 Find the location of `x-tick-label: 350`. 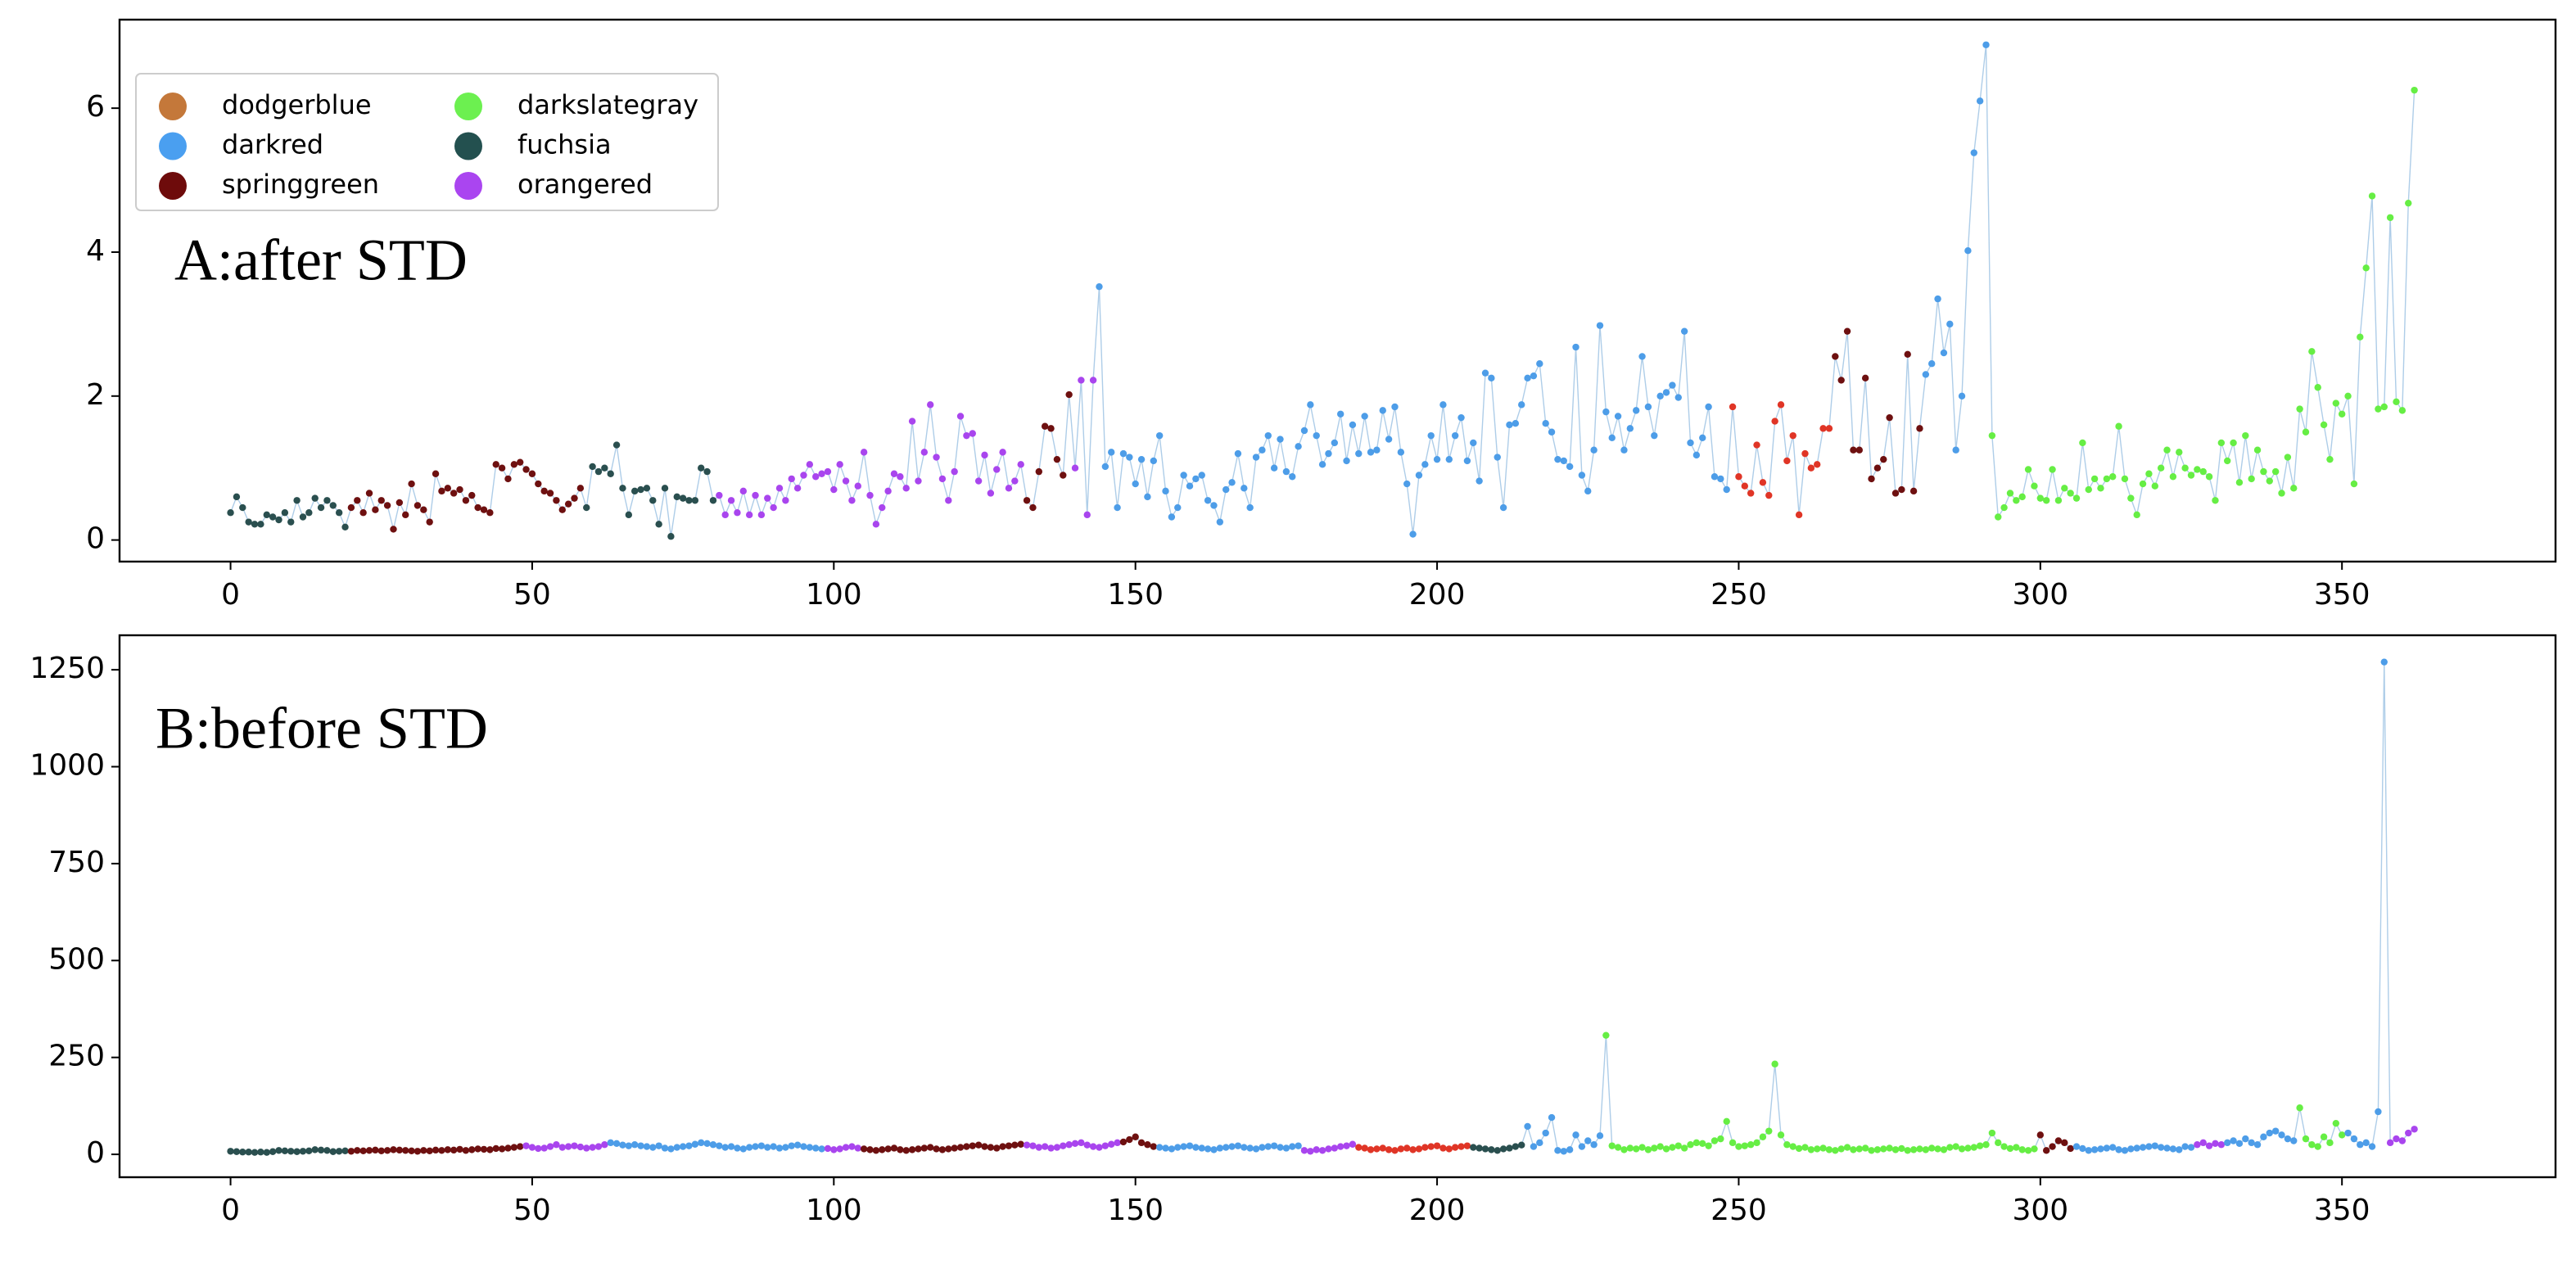

x-tick-label: 350 is located at coordinates (2342, 1211).